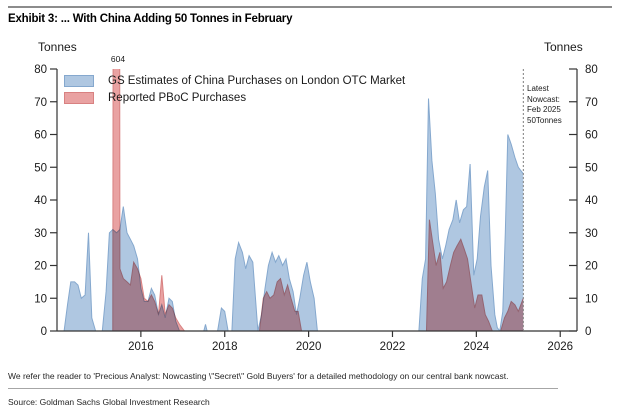  What do you see at coordinates (44, 332) in the screenshot?
I see `y-tick-label-left-0: 0` at bounding box center [44, 332].